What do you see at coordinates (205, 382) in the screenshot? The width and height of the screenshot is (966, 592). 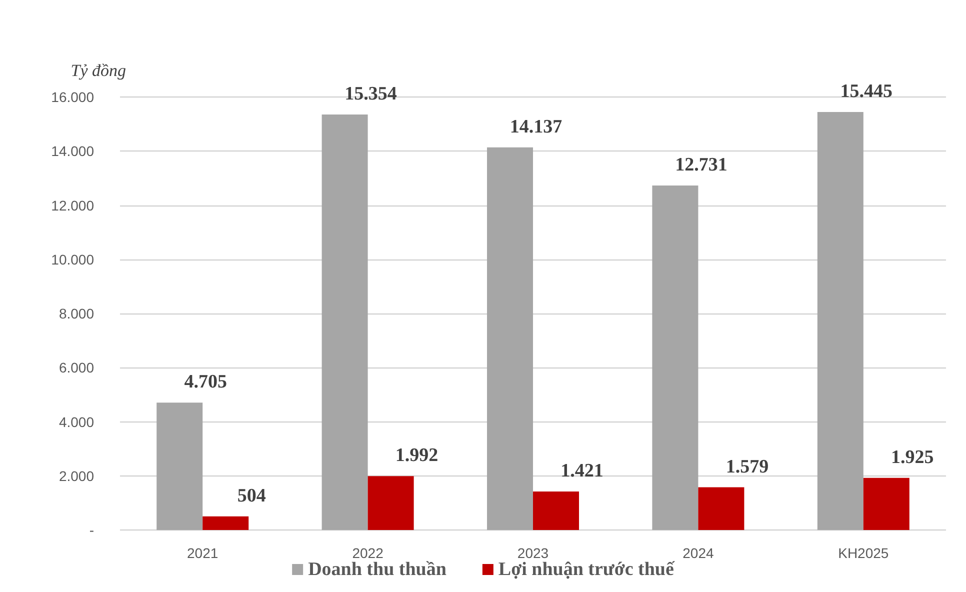 I see `data-label: 4.705` at bounding box center [205, 382].